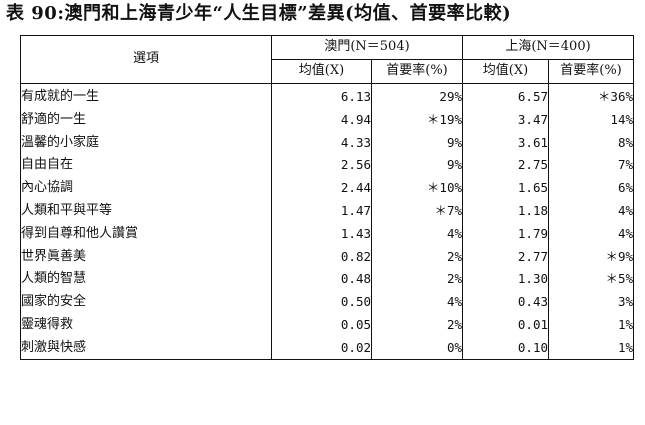 The height and width of the screenshot is (425, 645). I want to click on shanghai-rate-cell: 6%, so click(625, 188).